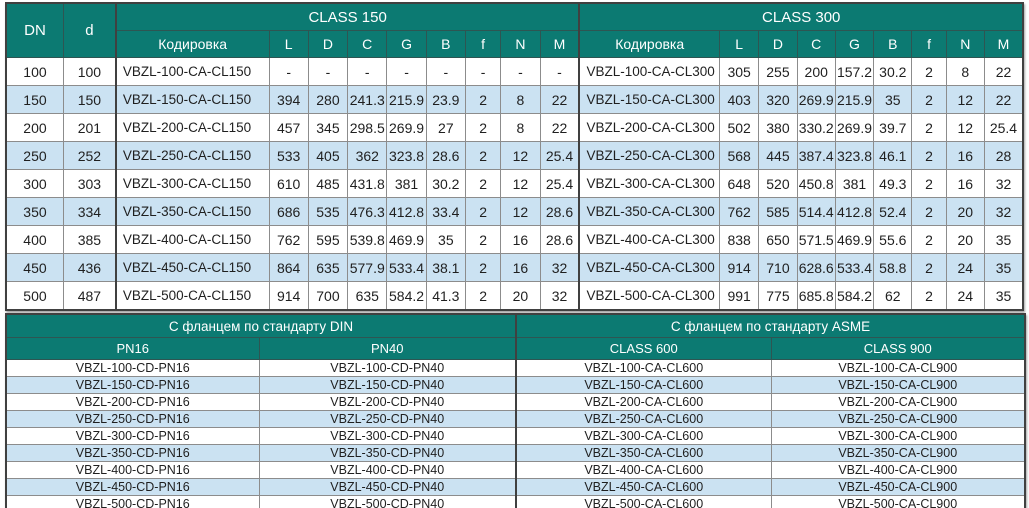  I want to click on dim-cell: 485, so click(328, 183).